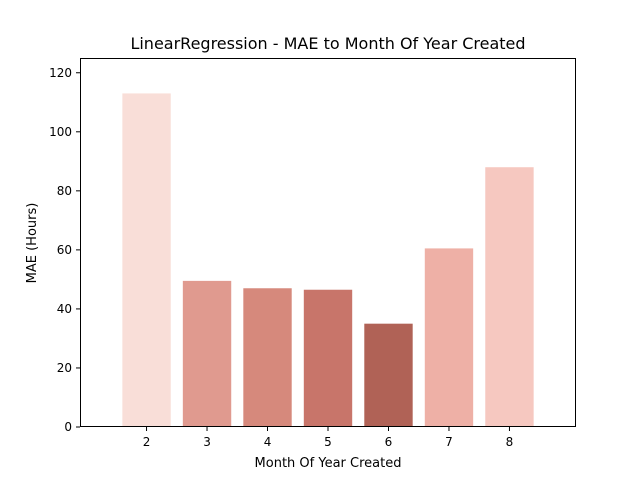 Image resolution: width=640 pixels, height=480 pixels. I want to click on x-axis-ticks: 2 3 4 5 6 7 8, so click(328, 438).